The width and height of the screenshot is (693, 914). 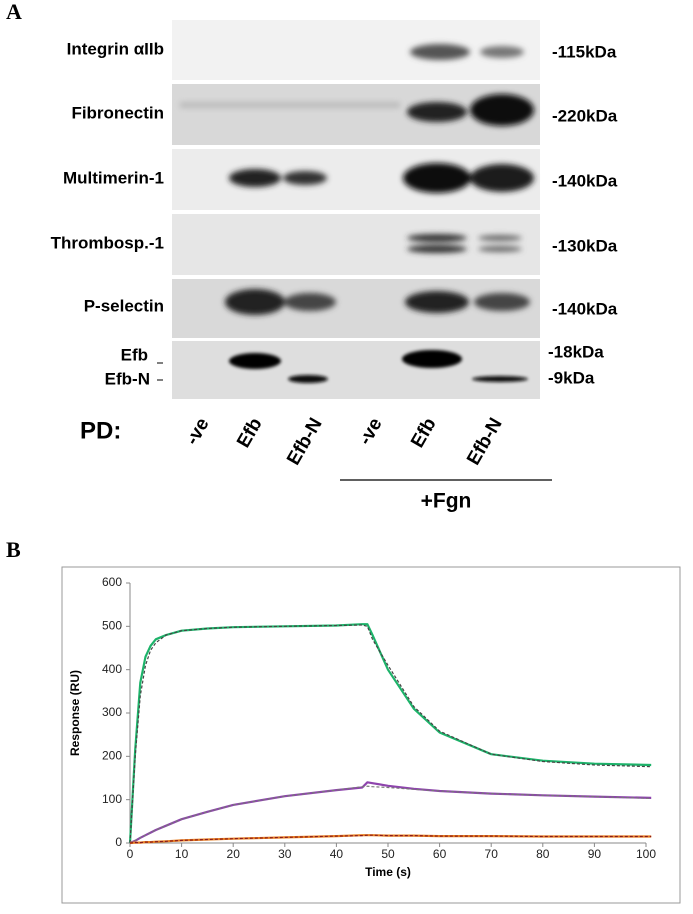 I want to click on row-label: Fibronectin, so click(x=117, y=112).